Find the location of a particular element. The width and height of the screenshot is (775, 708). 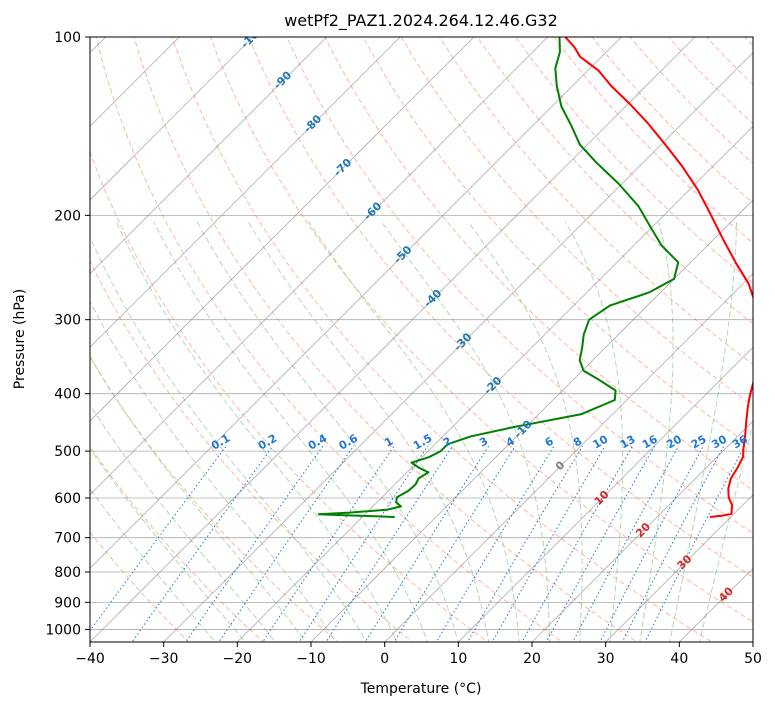

x-axis-ticks: −40 −30 −20 −10 0 10 20 30 40 50 is located at coordinates (418, 654).